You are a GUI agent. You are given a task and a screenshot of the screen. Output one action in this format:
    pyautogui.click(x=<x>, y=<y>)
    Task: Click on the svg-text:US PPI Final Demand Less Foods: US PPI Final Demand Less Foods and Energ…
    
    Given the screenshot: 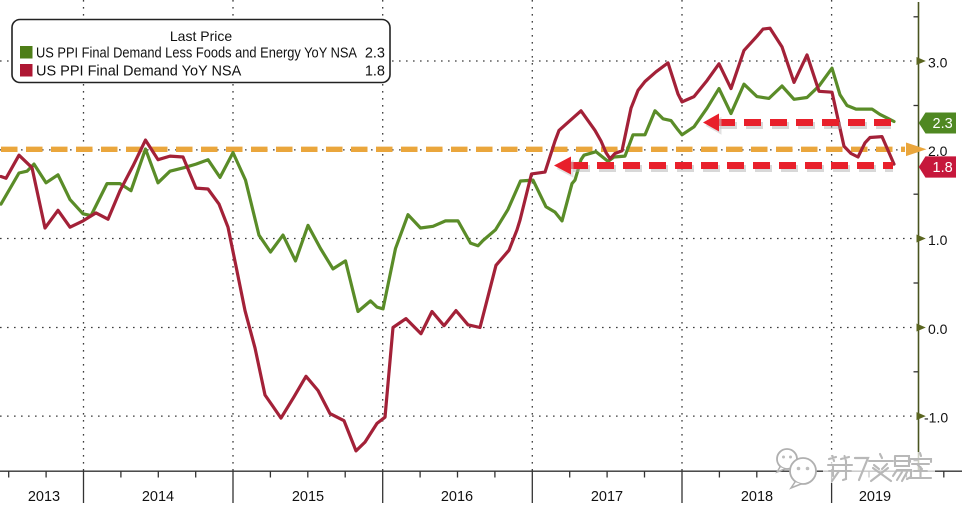 What is the action you would take?
    pyautogui.click(x=196, y=54)
    